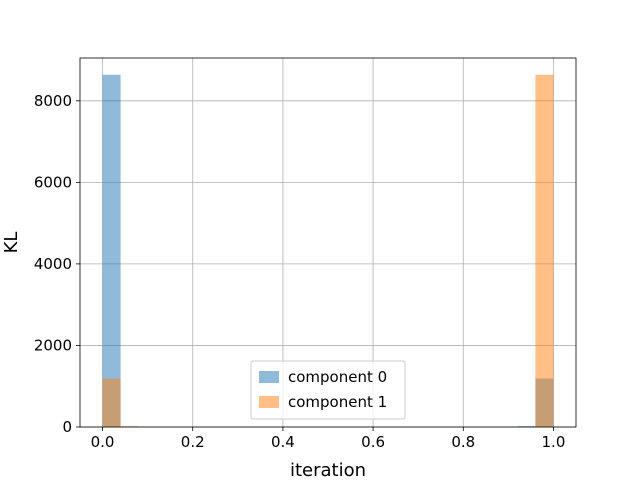 The height and width of the screenshot is (480, 640). What do you see at coordinates (67, 427) in the screenshot?
I see `y-tick-label: 0` at bounding box center [67, 427].